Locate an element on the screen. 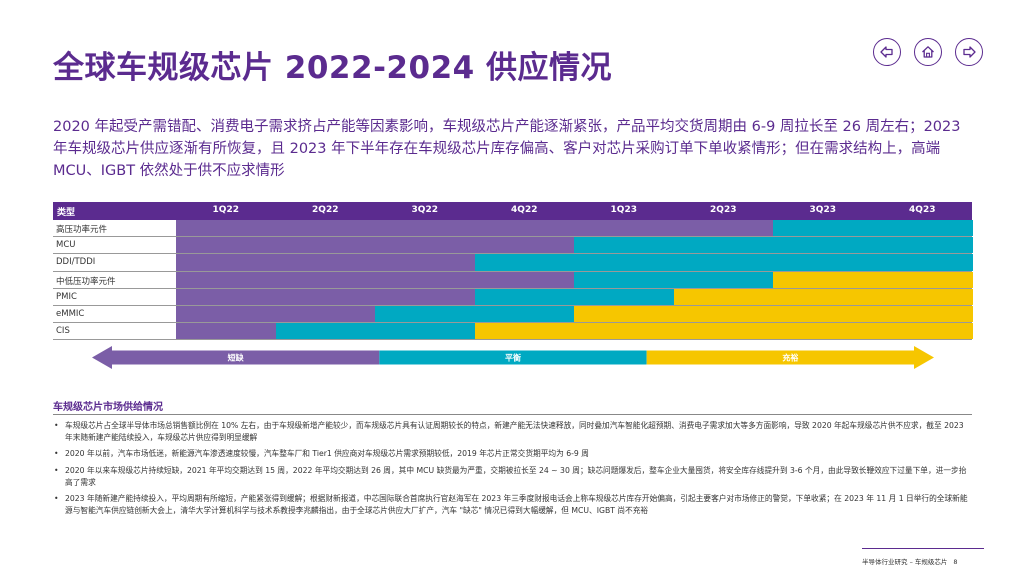  chart-row: 高压功率元件 is located at coordinates (513, 229).